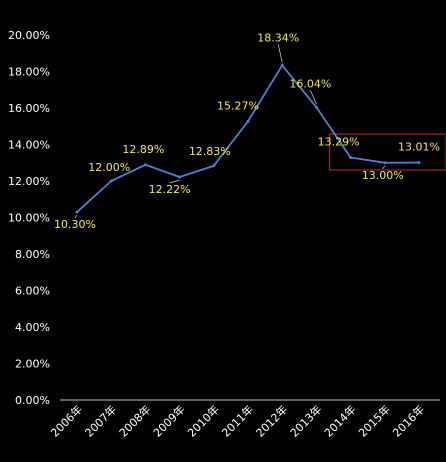  Describe the element at coordinates (29, 35) in the screenshot. I see `y-tick-label: 20.00%` at that location.